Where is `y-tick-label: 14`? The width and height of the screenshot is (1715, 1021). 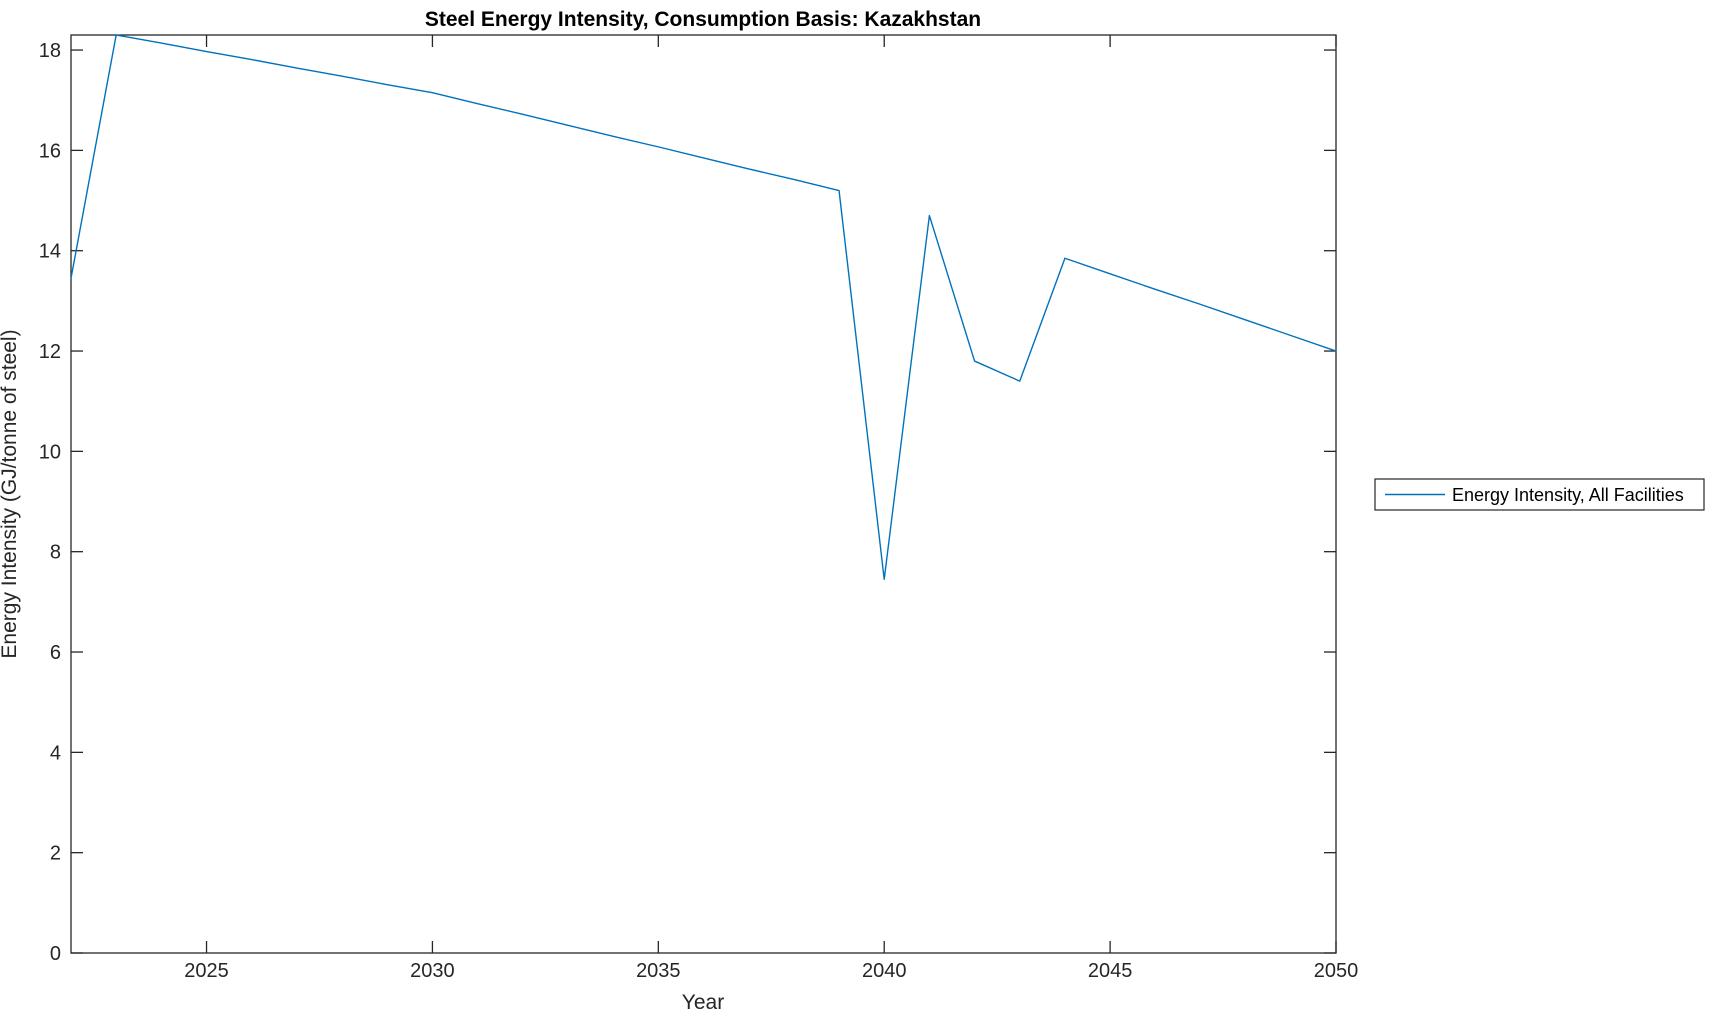
y-tick-label: 14 is located at coordinates (50, 252).